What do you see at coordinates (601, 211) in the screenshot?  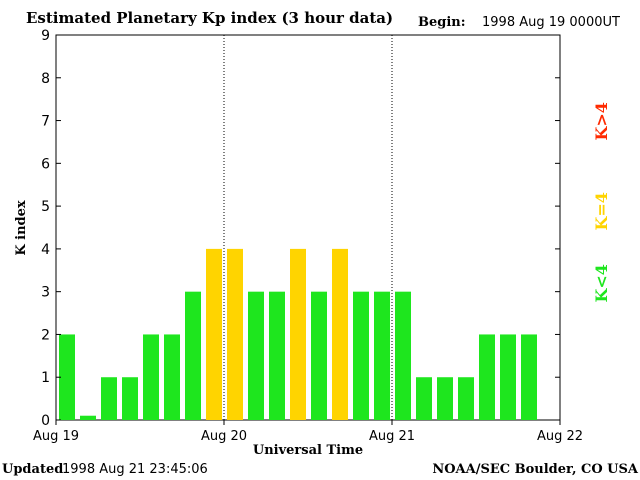 I see `legend-k-equal-4: K=4` at bounding box center [601, 211].